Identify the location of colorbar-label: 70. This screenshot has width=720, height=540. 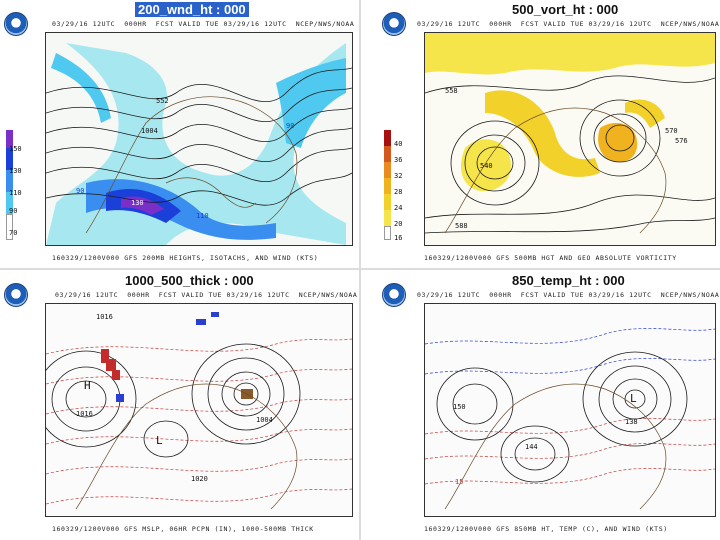
(13, 233).